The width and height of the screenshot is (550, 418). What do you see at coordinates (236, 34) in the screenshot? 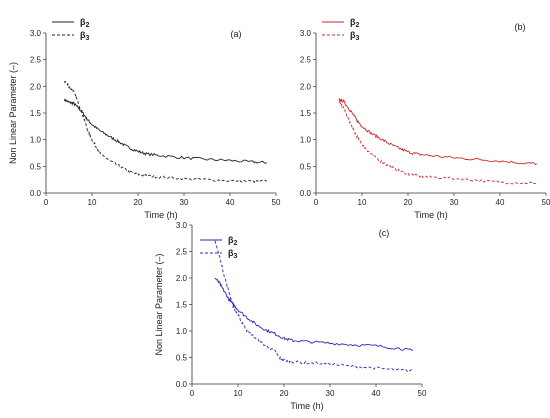
I see `panel-label: (a)` at bounding box center [236, 34].